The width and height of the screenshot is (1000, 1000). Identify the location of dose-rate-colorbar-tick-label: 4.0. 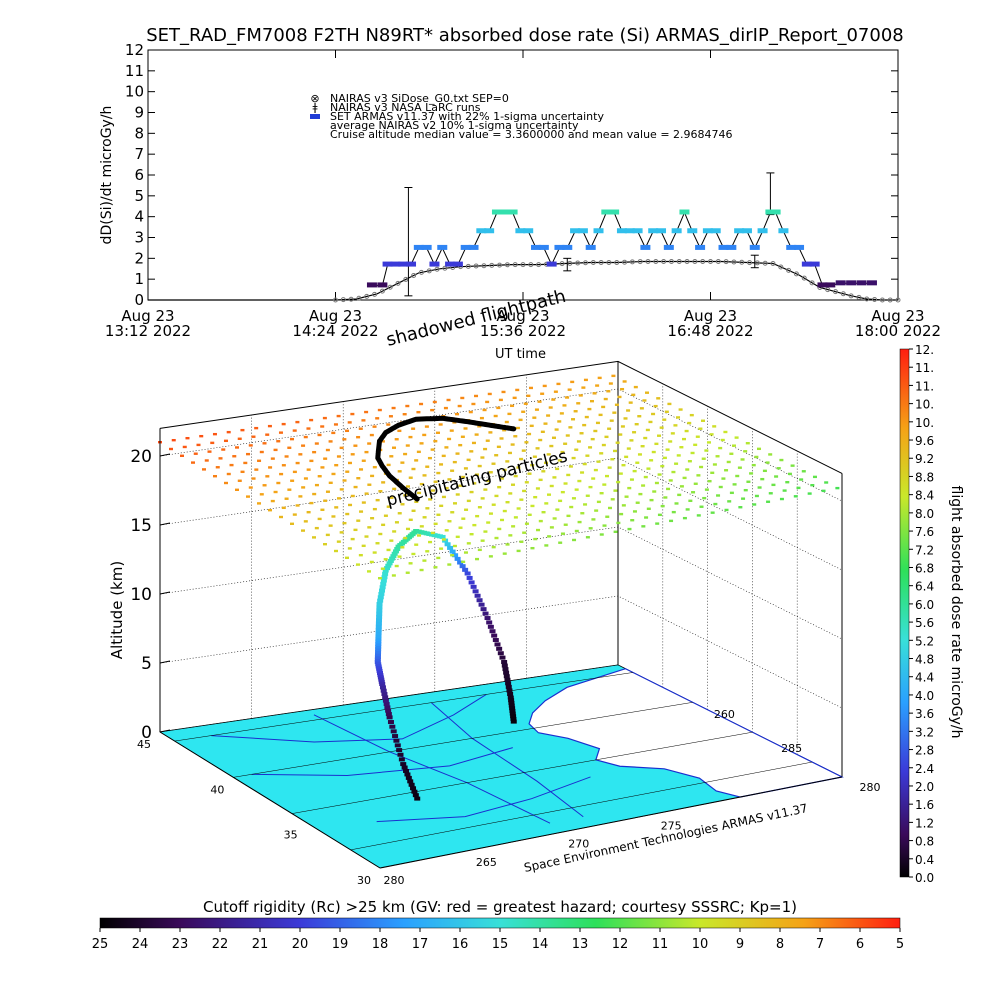
(924, 696).